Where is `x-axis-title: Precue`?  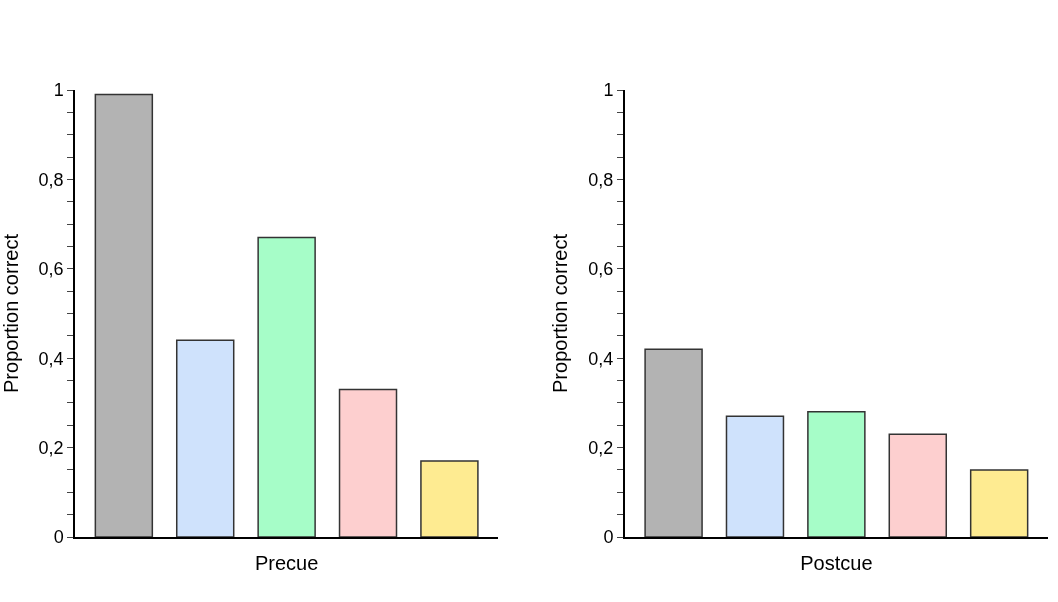
x-axis-title: Precue is located at coordinates (286, 563).